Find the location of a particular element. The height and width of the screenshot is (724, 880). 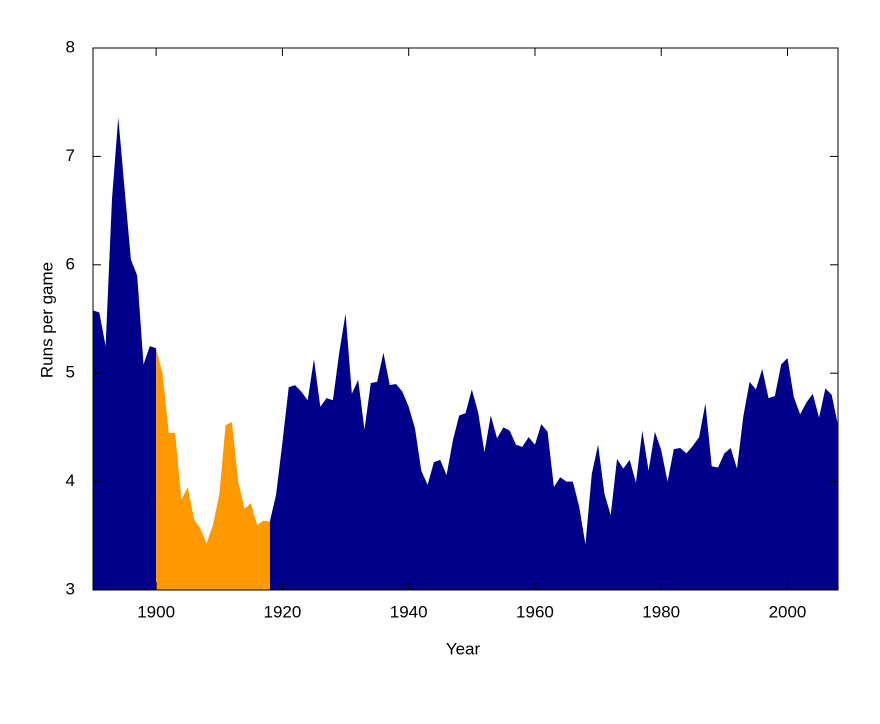

y-tick-label: 7 is located at coordinates (70, 155).